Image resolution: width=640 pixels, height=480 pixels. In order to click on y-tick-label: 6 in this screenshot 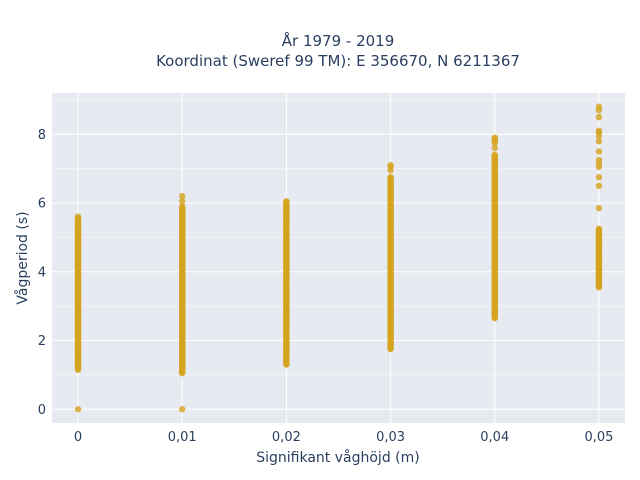, I will do `click(42, 204)`.